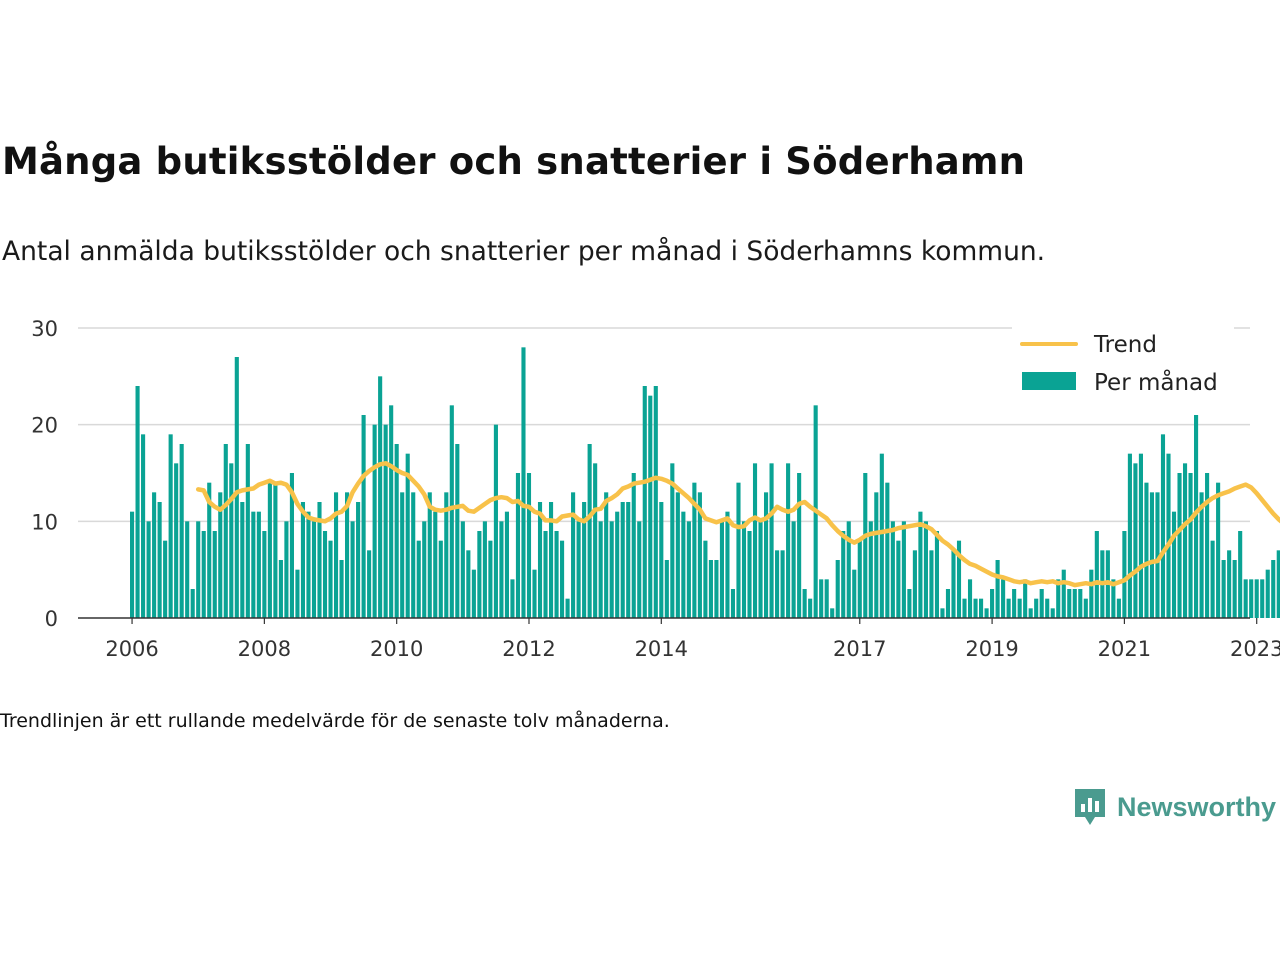 This screenshot has height=960, width=1280. Describe the element at coordinates (44, 426) in the screenshot. I see `y-tick-label: 20` at that location.